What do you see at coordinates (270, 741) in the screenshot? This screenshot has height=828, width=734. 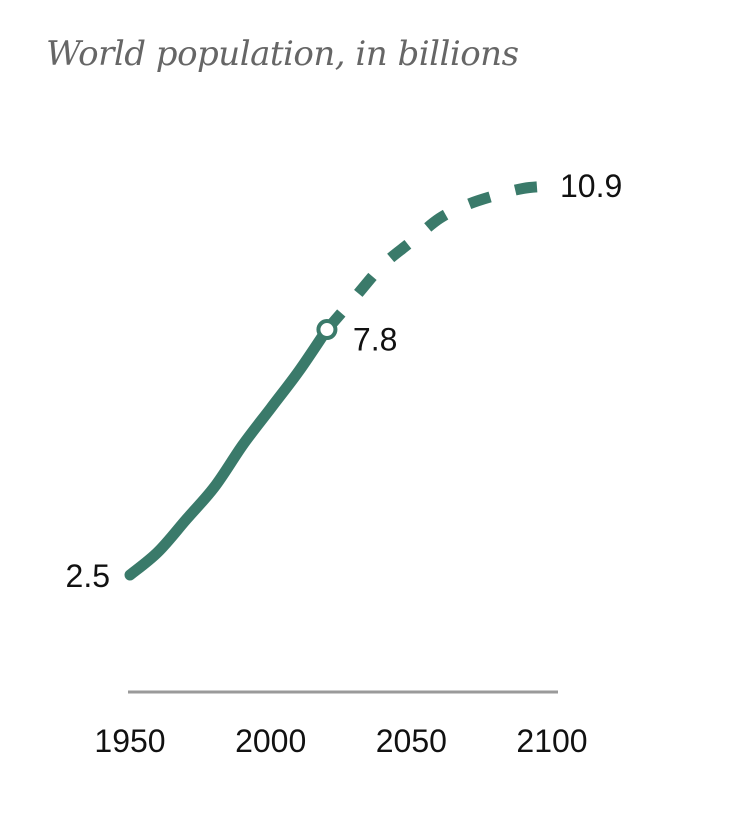 I see `x-tick-label-2000: 2000` at bounding box center [270, 741].